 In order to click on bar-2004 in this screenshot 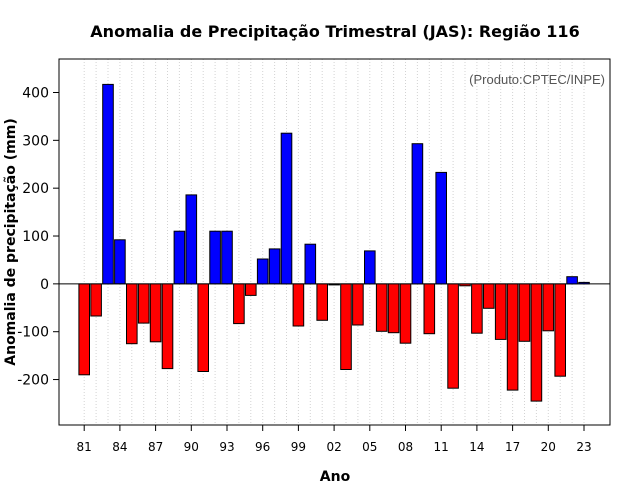, I will do `click(358, 304)`.